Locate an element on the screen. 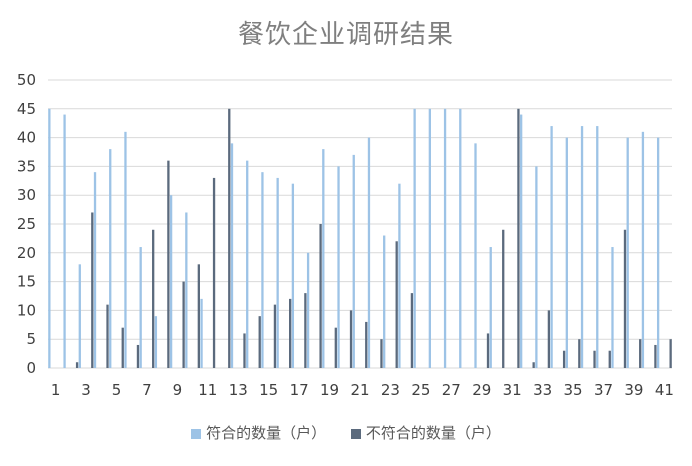 The width and height of the screenshot is (692, 466). x-tick-label-21: 21 is located at coordinates (359, 390).